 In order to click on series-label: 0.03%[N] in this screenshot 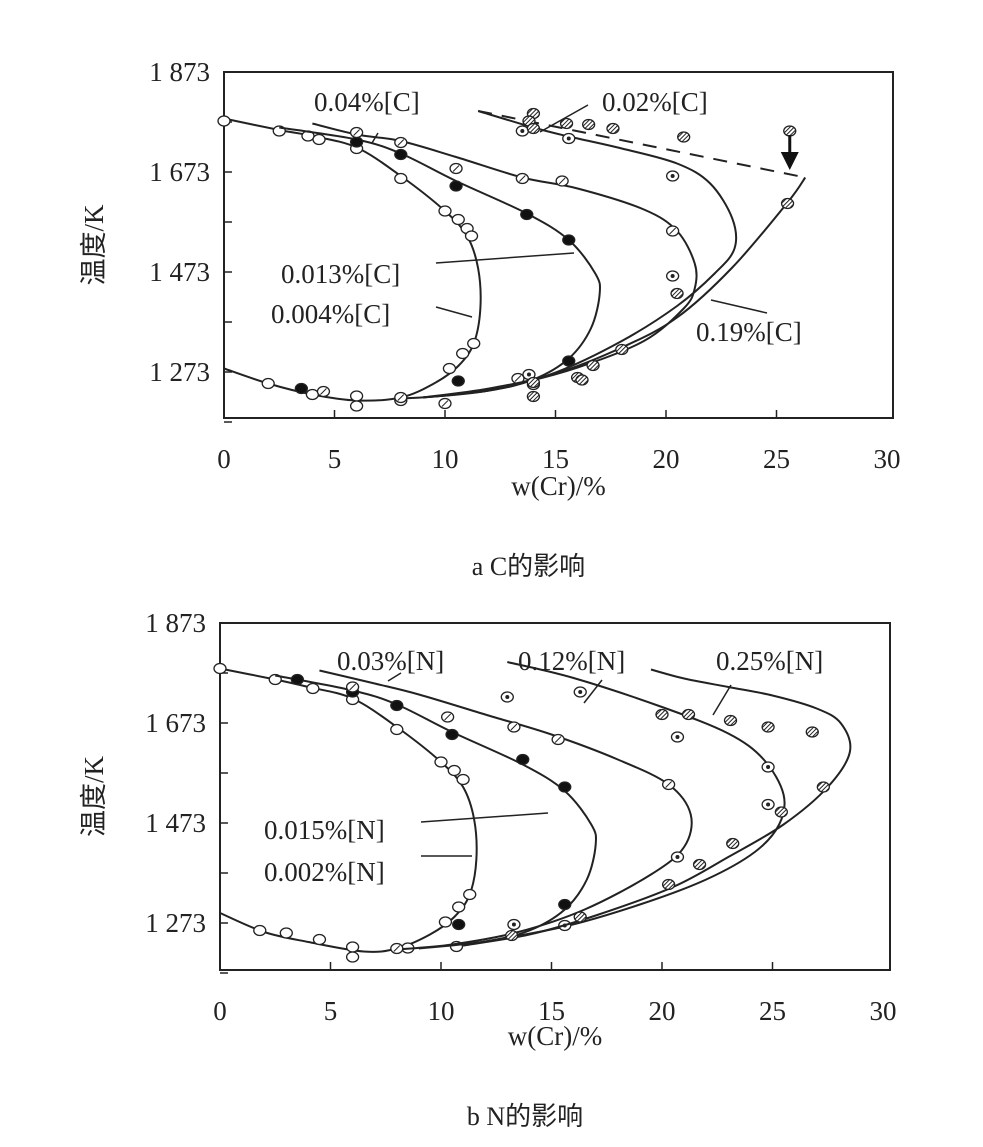, I will do `click(390, 661)`.